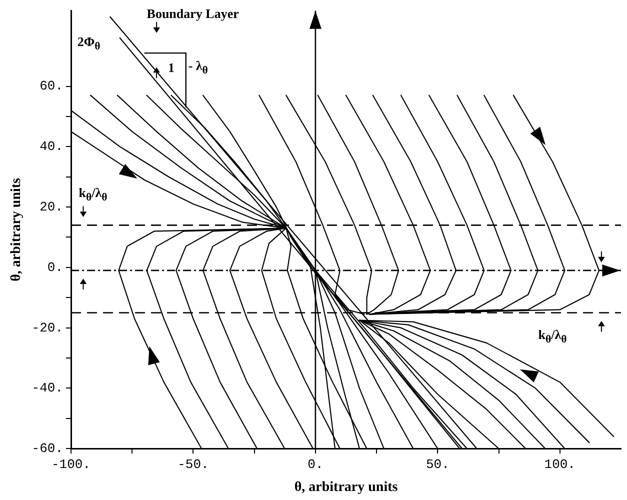 The width and height of the screenshot is (627, 500). What do you see at coordinates (48, 328) in the screenshot?
I see `y-tick-label: -20.` at bounding box center [48, 328].